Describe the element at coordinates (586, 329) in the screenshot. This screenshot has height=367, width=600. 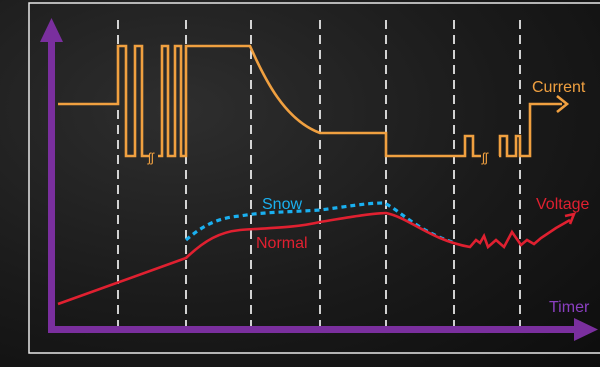
I see `x-axis-arrow-icon` at that location.